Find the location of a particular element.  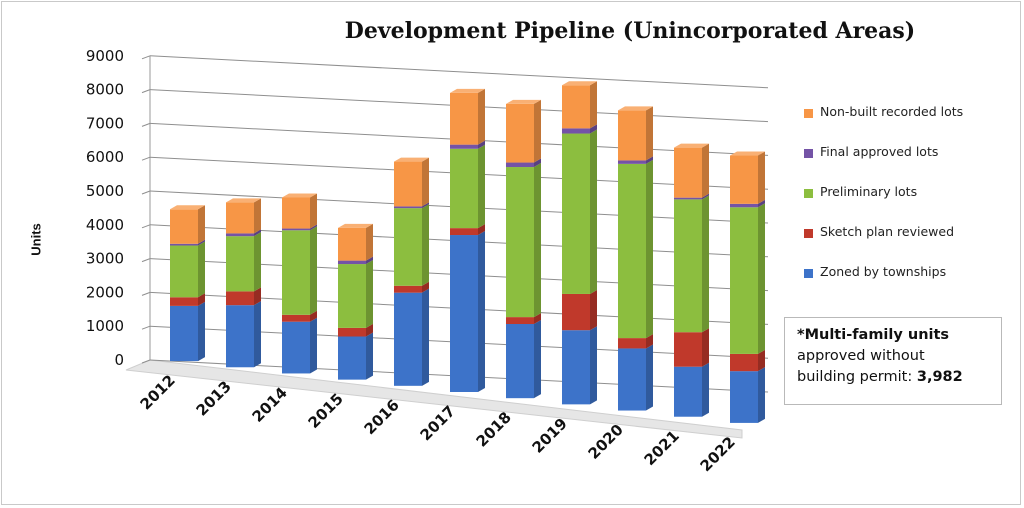

bar-stack-2015 is located at coordinates (355, 301).